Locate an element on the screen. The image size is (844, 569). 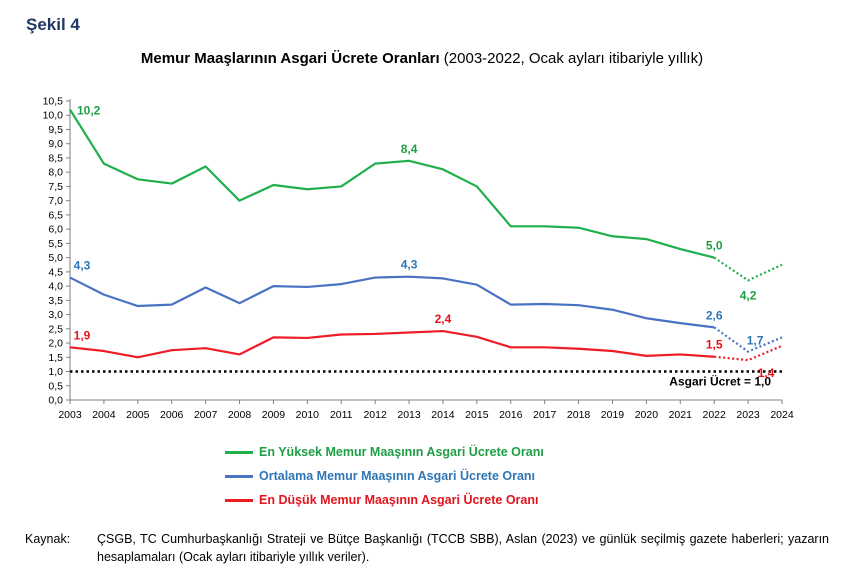
y-tick-label: 9,0 is located at coordinates (55, 144).